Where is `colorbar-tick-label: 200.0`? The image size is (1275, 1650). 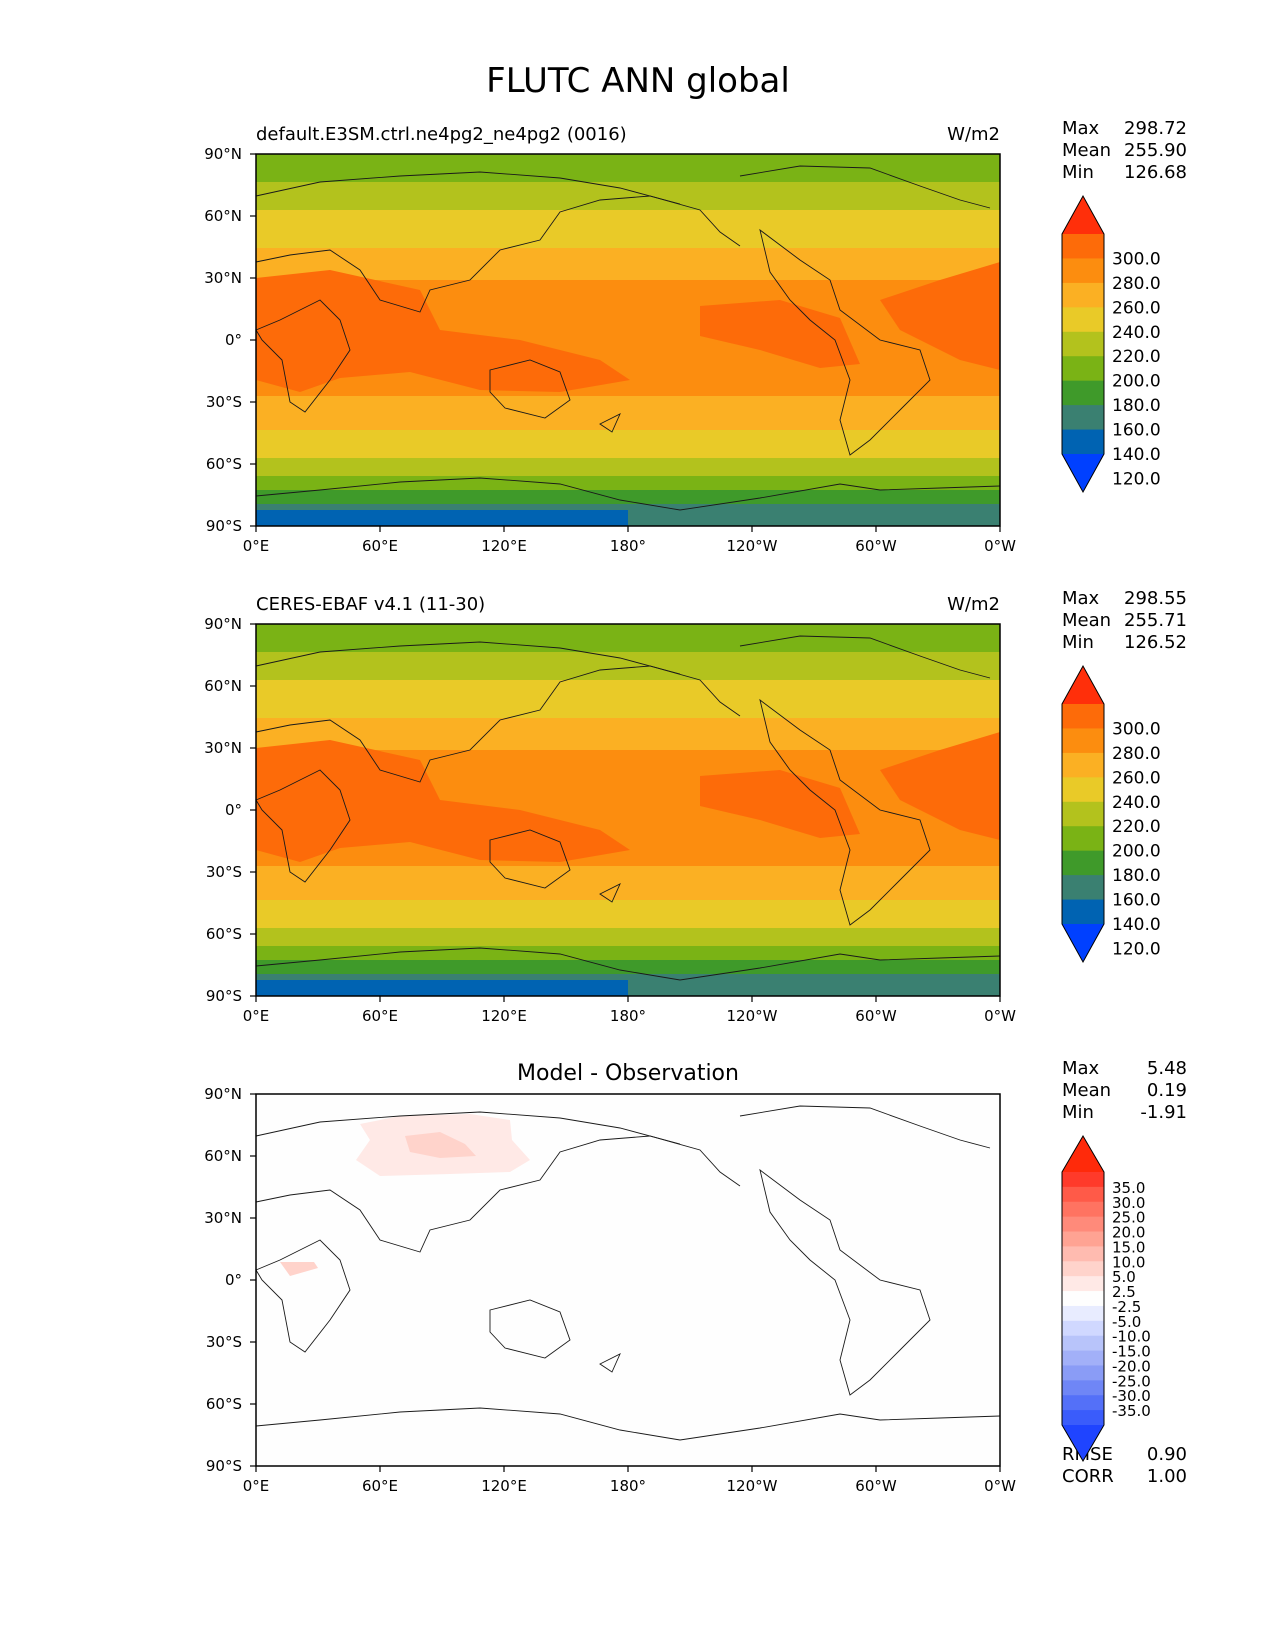 colorbar-tick-label: 200.0 is located at coordinates (1136, 852).